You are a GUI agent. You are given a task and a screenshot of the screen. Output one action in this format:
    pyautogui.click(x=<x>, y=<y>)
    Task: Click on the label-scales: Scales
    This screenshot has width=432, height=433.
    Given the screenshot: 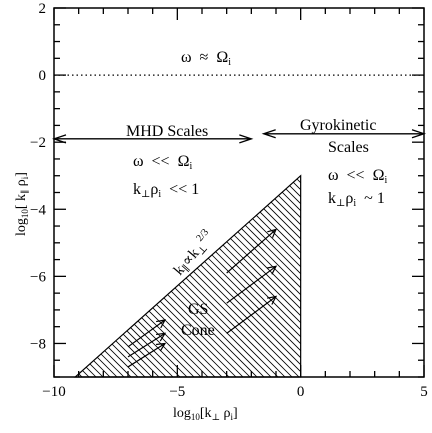 What is the action you would take?
    pyautogui.click(x=348, y=147)
    